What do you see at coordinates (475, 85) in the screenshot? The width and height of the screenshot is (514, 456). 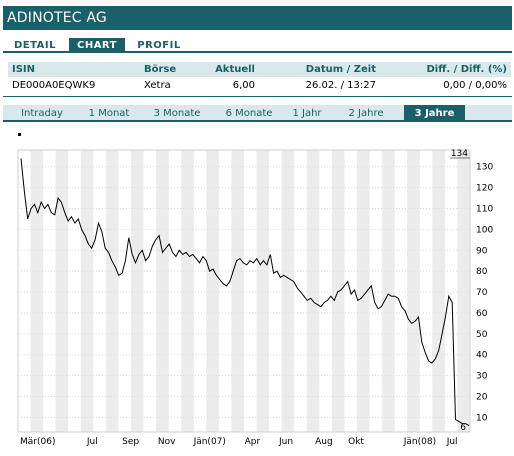 I see `diff-value: 0,00 / 0,00%` at bounding box center [475, 85].